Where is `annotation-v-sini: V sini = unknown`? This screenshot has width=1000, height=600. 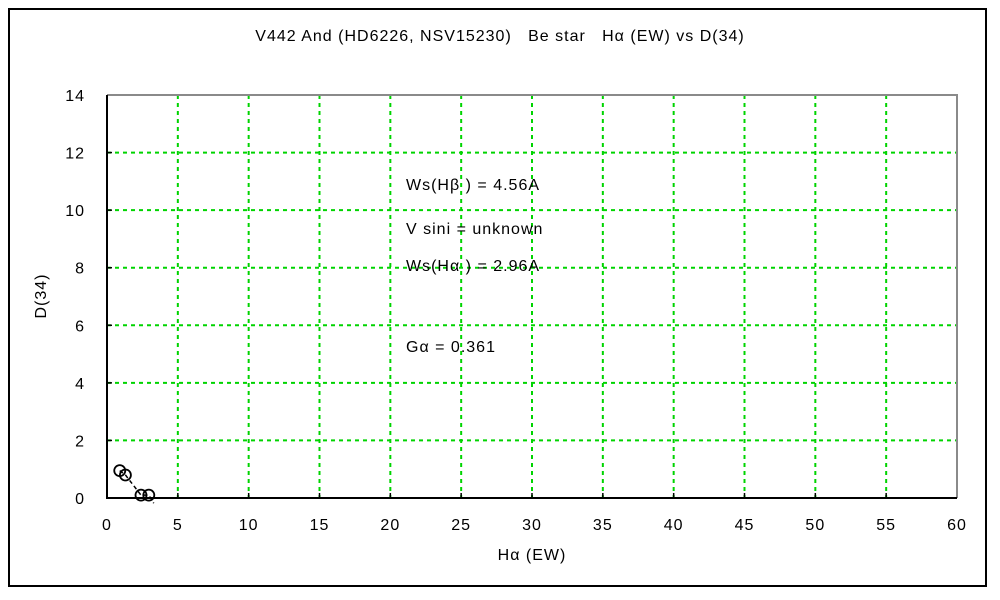 annotation-v-sini: V sini = unknown is located at coordinates (475, 229).